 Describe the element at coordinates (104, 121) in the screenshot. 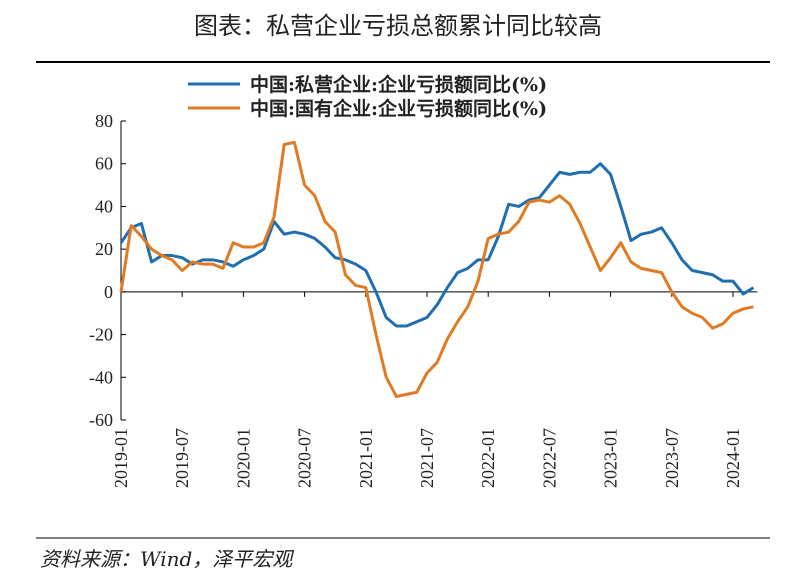

I see `y-tick-label: 80` at that location.